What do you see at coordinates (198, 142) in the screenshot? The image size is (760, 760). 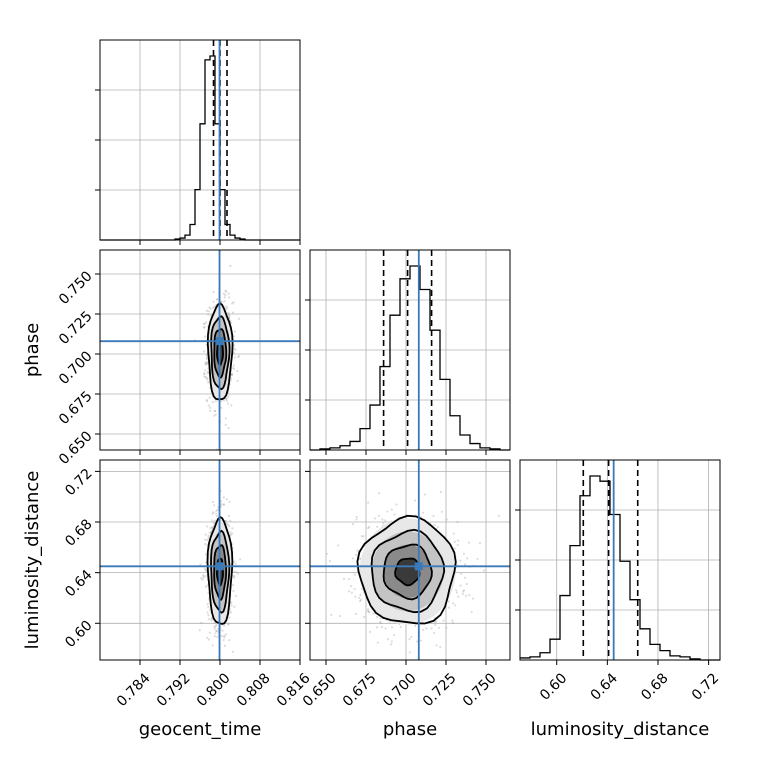 I see `hist-panel-geocent_time` at bounding box center [198, 142].